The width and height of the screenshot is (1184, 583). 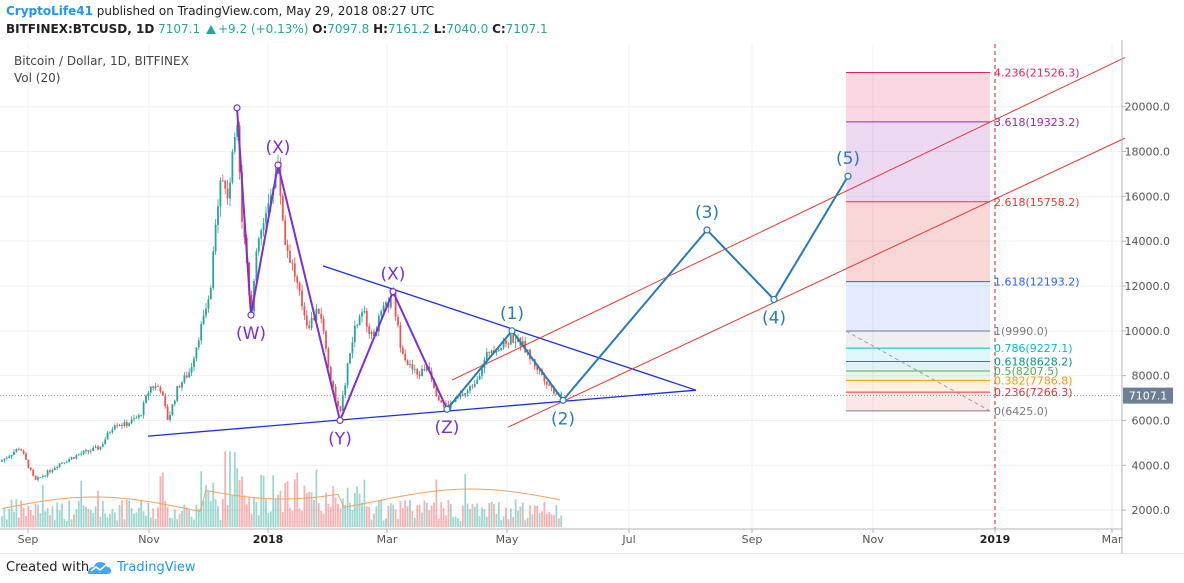 What do you see at coordinates (37, 78) in the screenshot?
I see `volume-indicator-label: Vol (20)` at bounding box center [37, 78].